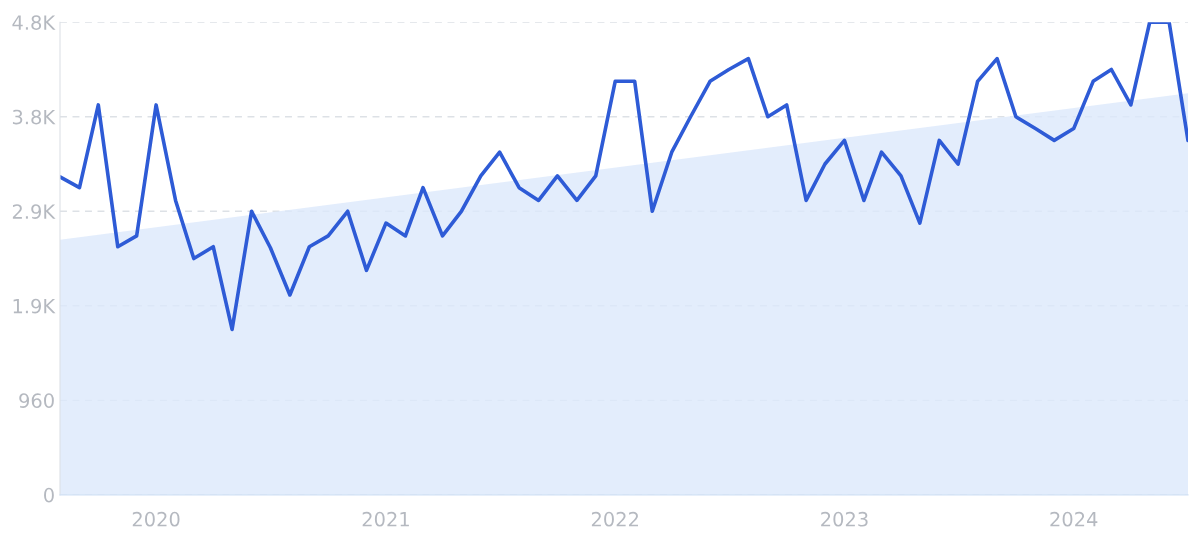 The height and width of the screenshot is (556, 1200). What do you see at coordinates (844, 519) in the screenshot?
I see `x-tick-label: 2023` at bounding box center [844, 519].